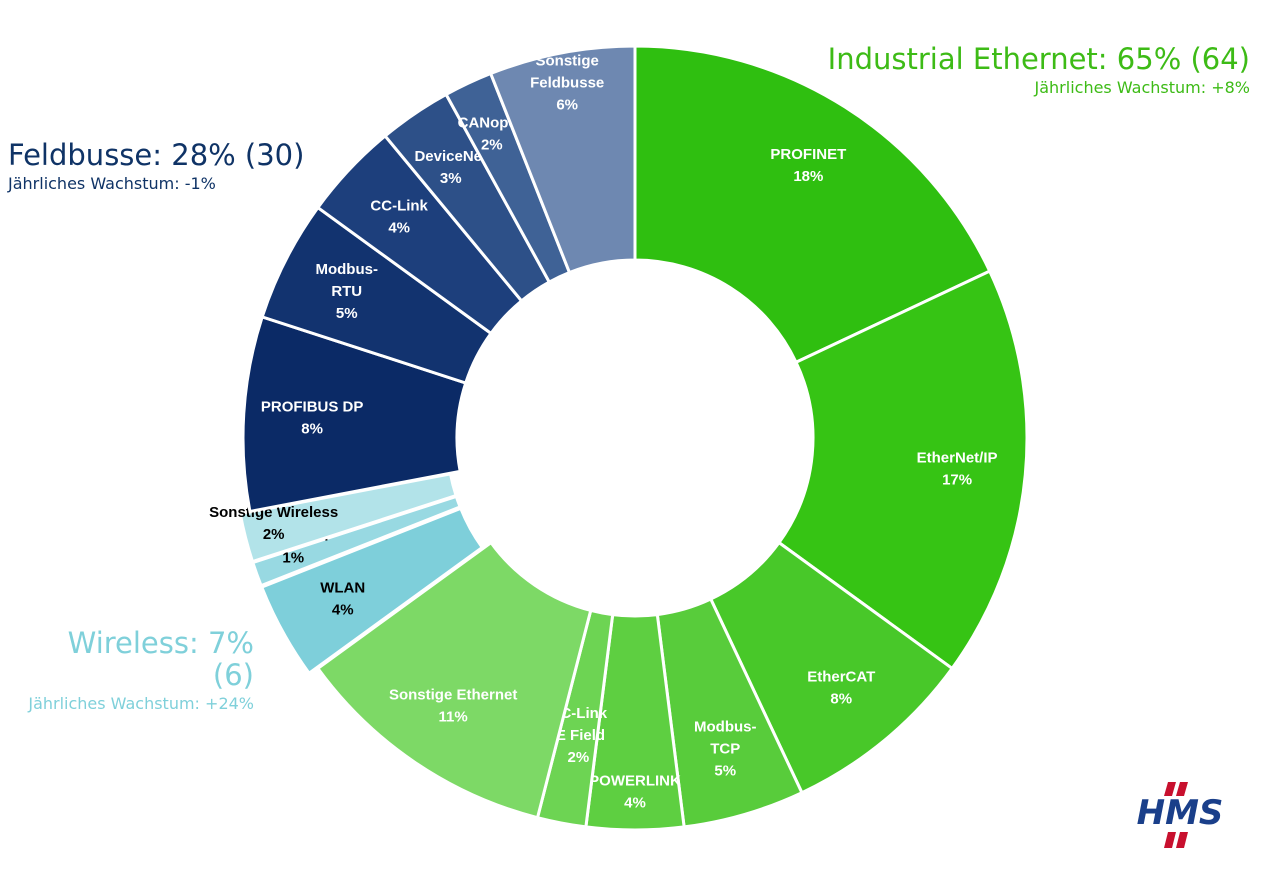 The height and width of the screenshot is (885, 1280). Describe the element at coordinates (725, 749) in the screenshot. I see `slice-label-modbus-tcp: Modbus-TCP 5%` at that location.